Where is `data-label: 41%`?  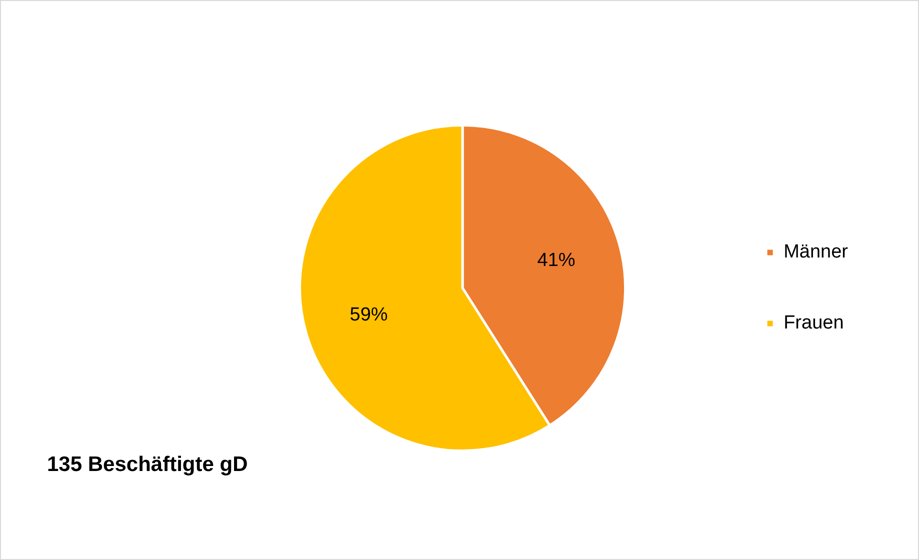
data-label: 41% is located at coordinates (556, 260).